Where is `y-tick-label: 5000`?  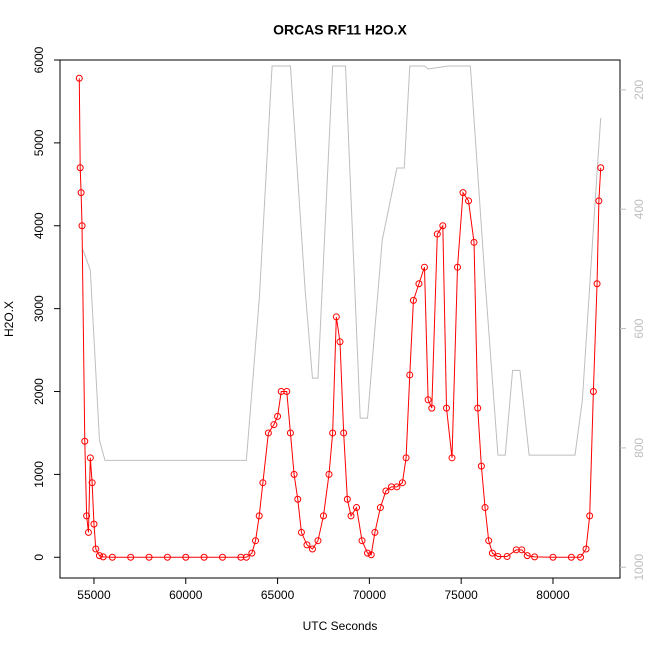
y-tick-label: 5000 is located at coordinates (39, 142).